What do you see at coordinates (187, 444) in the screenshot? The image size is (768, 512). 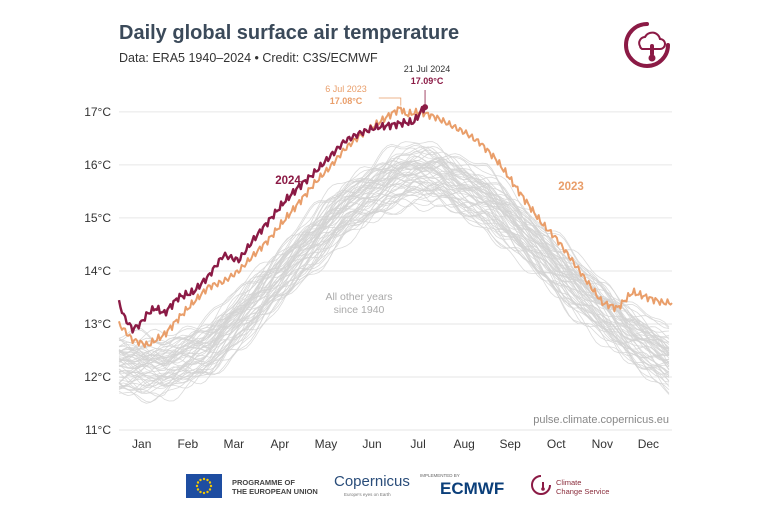 I see `x-tick-label: Feb` at bounding box center [187, 444].